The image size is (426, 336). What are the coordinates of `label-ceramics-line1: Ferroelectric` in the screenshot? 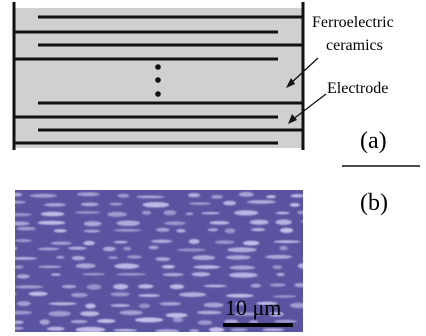 It's located at (353, 22).